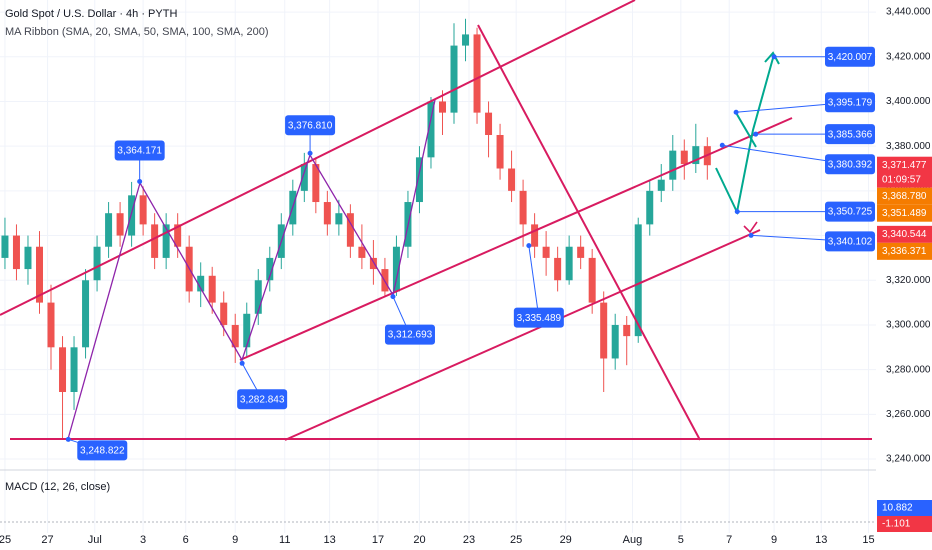 This screenshot has width=932, height=550. What do you see at coordinates (896, 524) in the screenshot?
I see `macd-tag-label: -1.101` at bounding box center [896, 524].